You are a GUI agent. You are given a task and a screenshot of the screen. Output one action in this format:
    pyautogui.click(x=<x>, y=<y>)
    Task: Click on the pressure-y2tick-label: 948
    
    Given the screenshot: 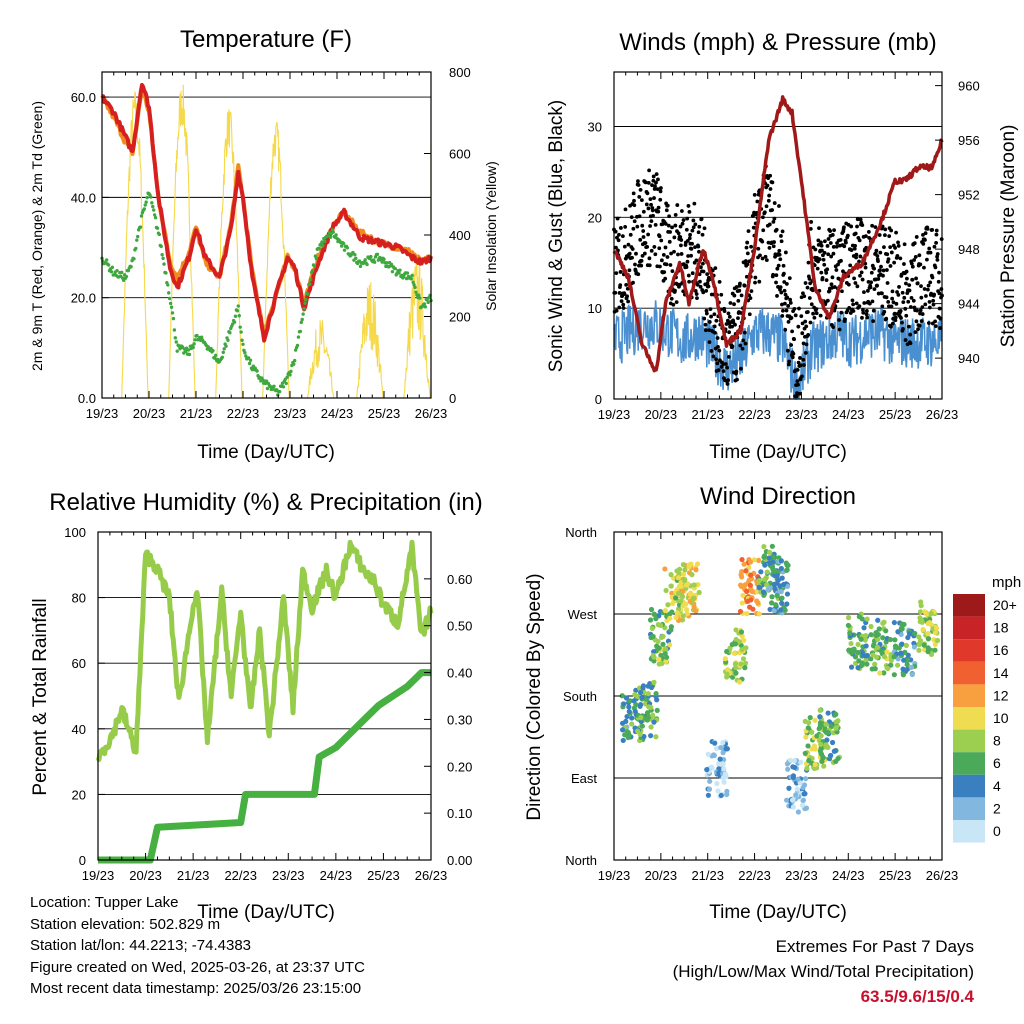 What is the action you would take?
    pyautogui.click(x=969, y=249)
    